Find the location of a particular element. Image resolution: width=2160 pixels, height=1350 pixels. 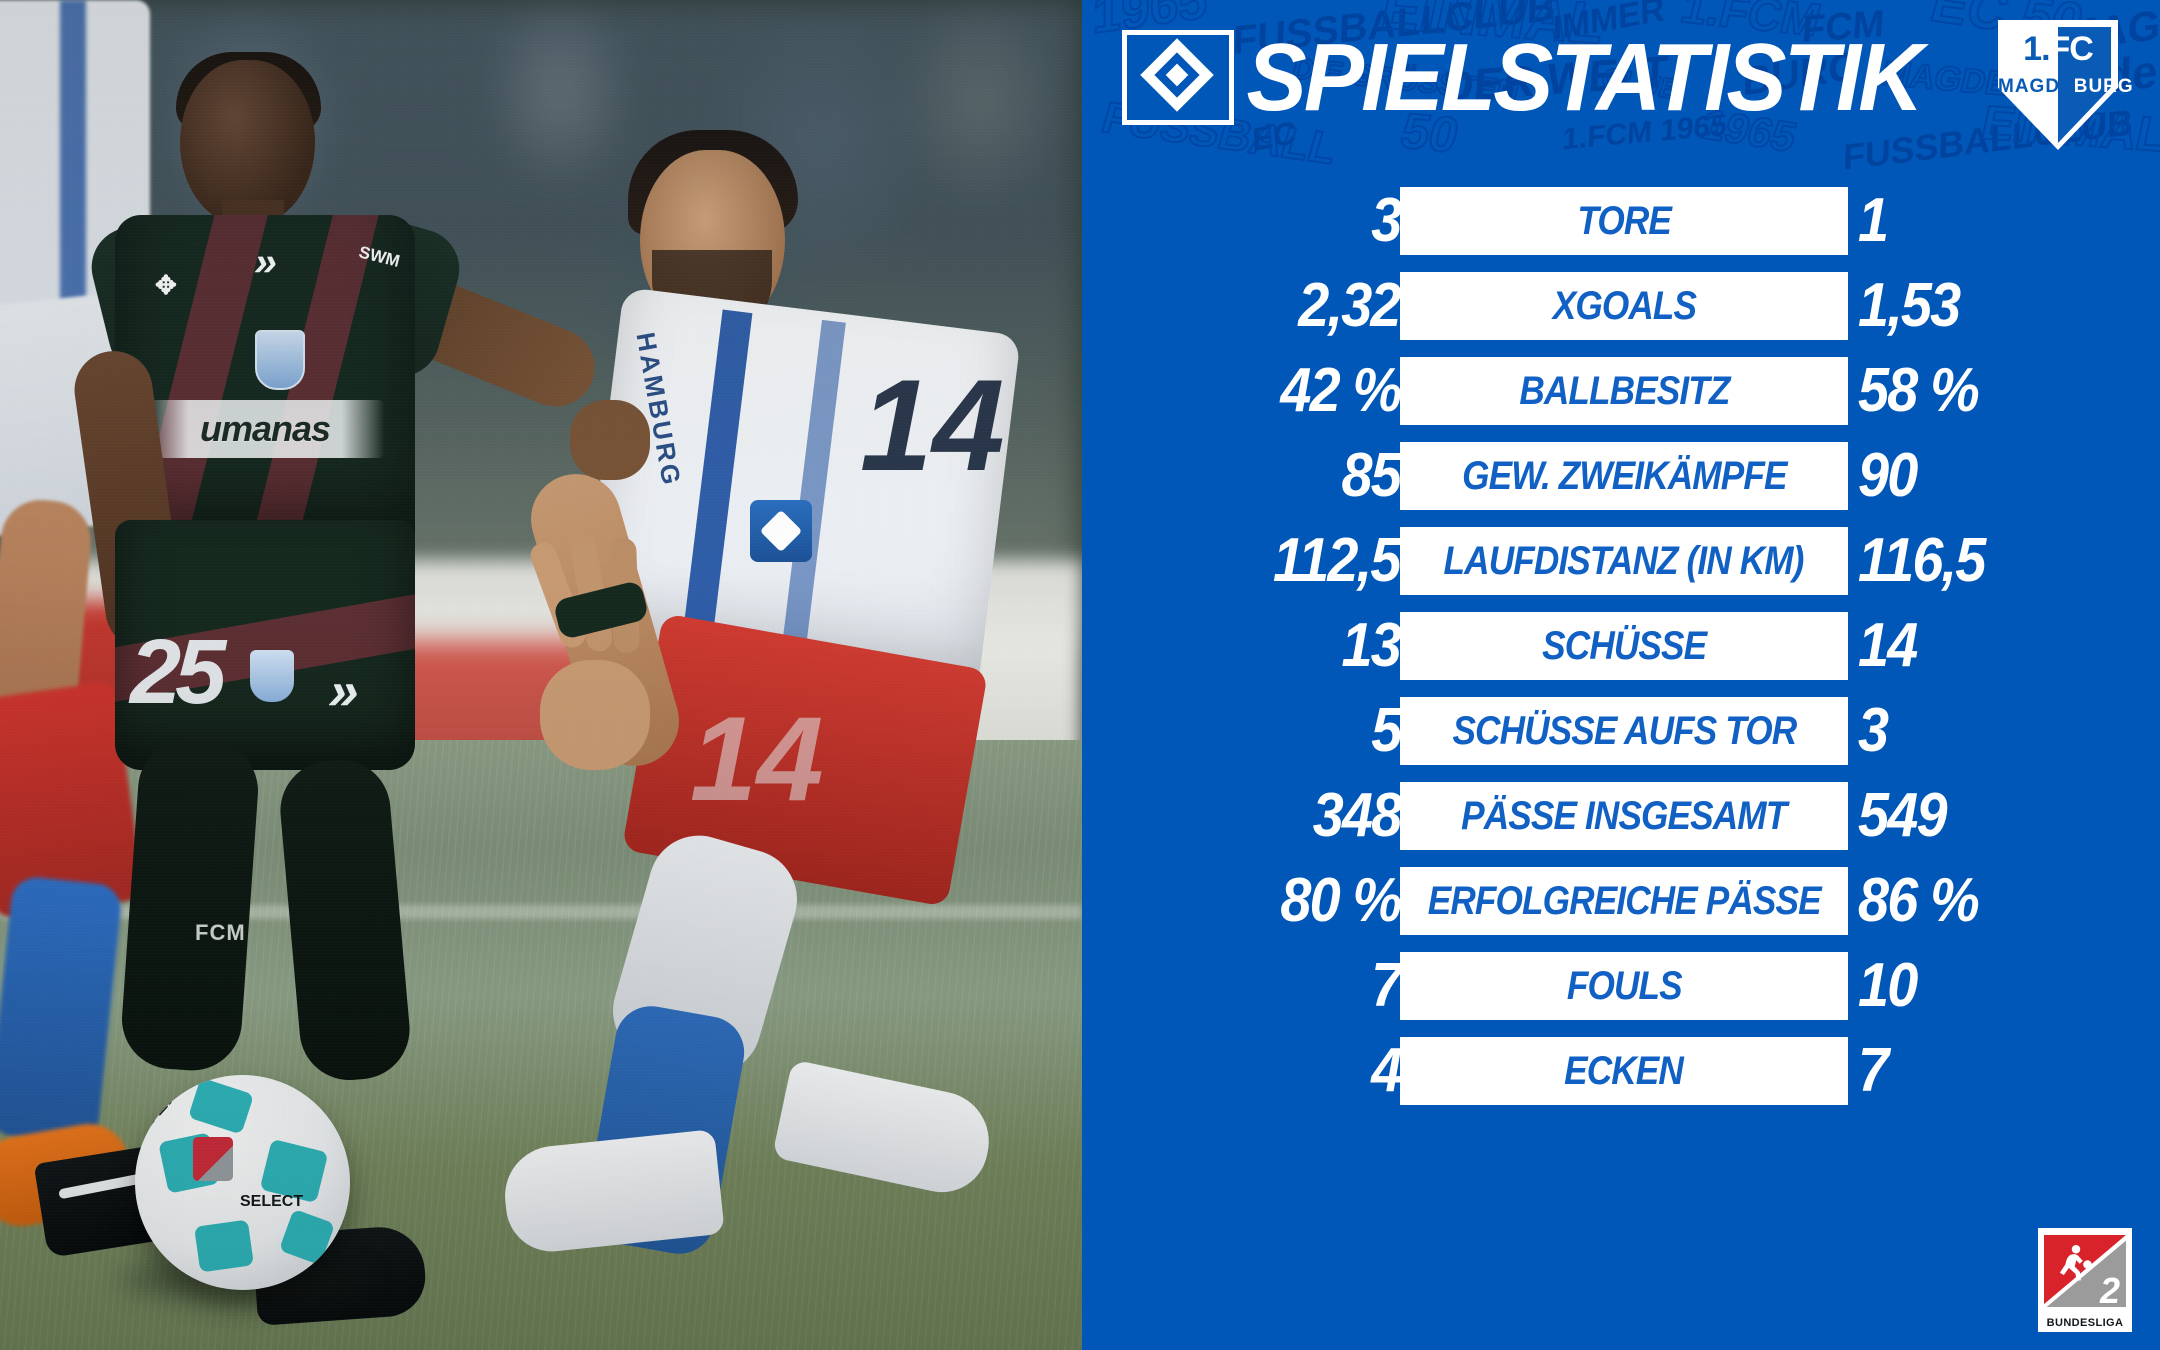

stat-away-value: 86 % is located at coordinates (1919, 900).